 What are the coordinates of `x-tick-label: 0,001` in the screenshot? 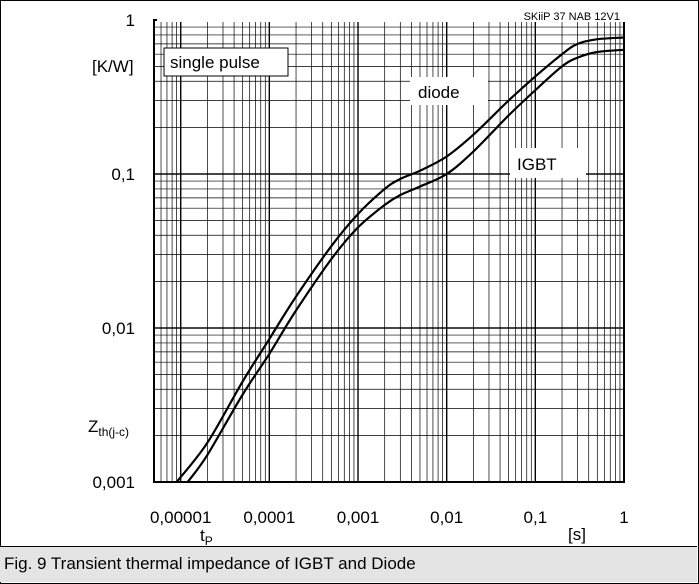 It's located at (358, 517).